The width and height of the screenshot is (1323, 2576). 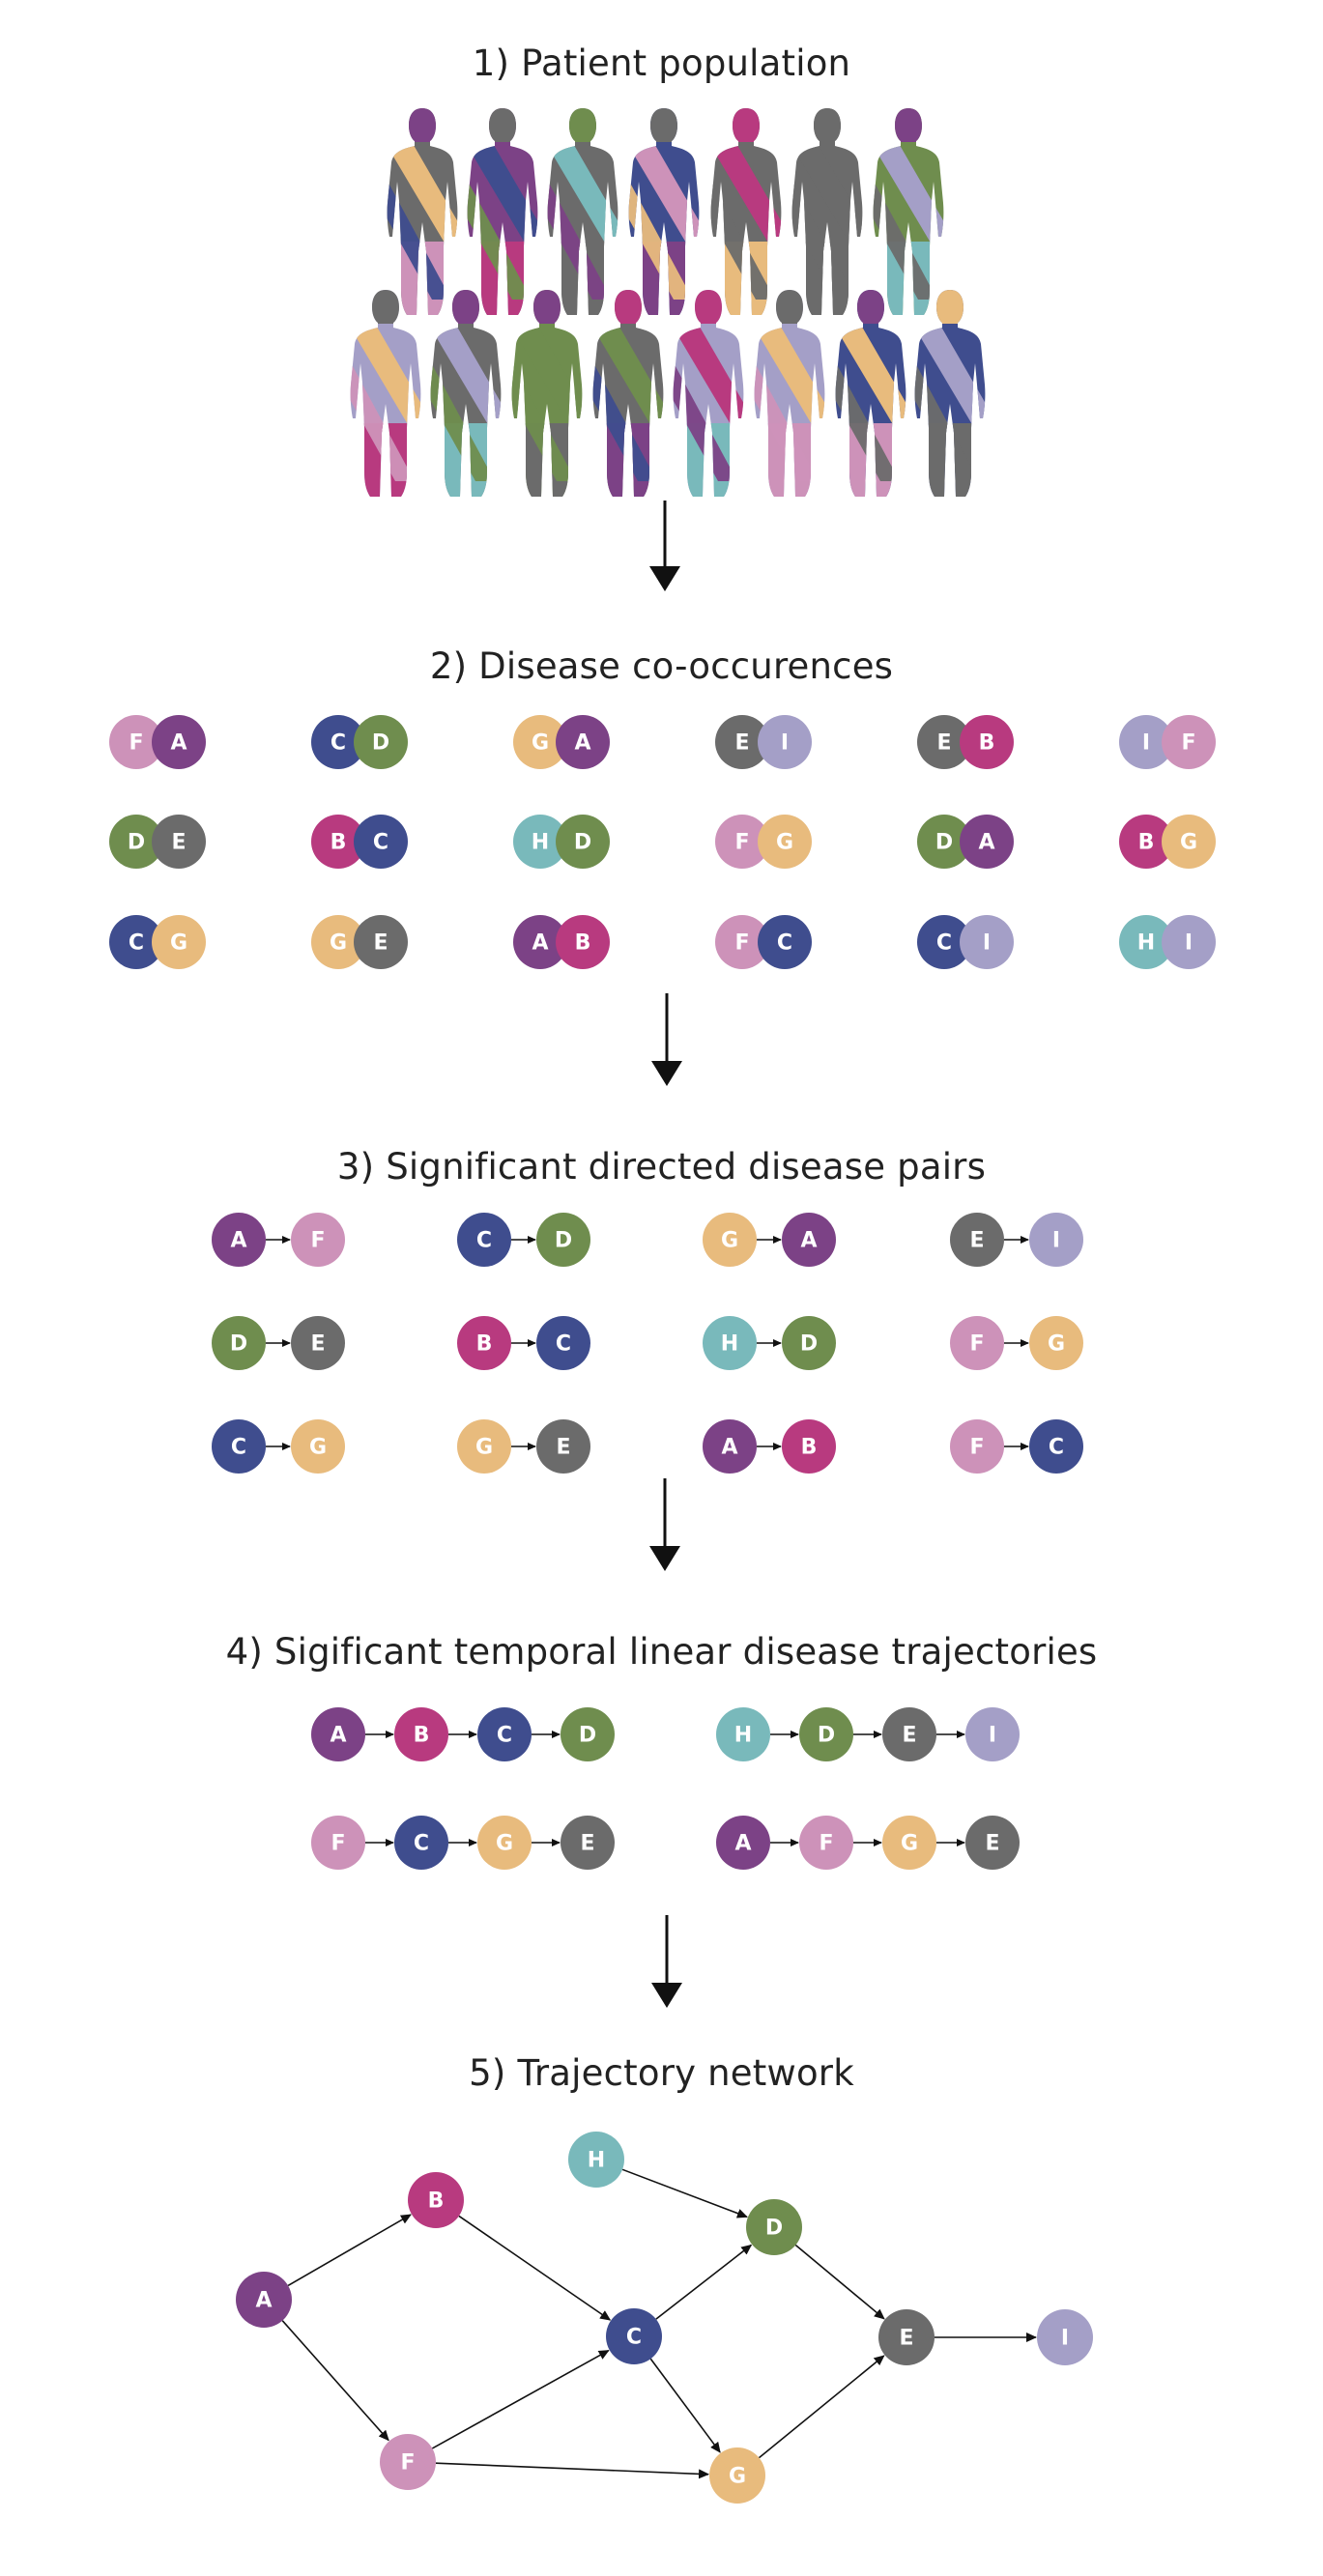 What do you see at coordinates (1146, 944) in the screenshot?
I see `node-letter-h: H` at bounding box center [1146, 944].